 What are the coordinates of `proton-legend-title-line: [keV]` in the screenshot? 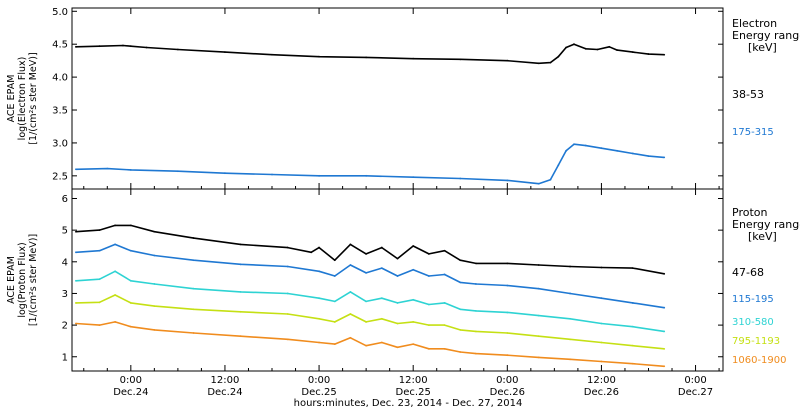 It's located at (762, 236).